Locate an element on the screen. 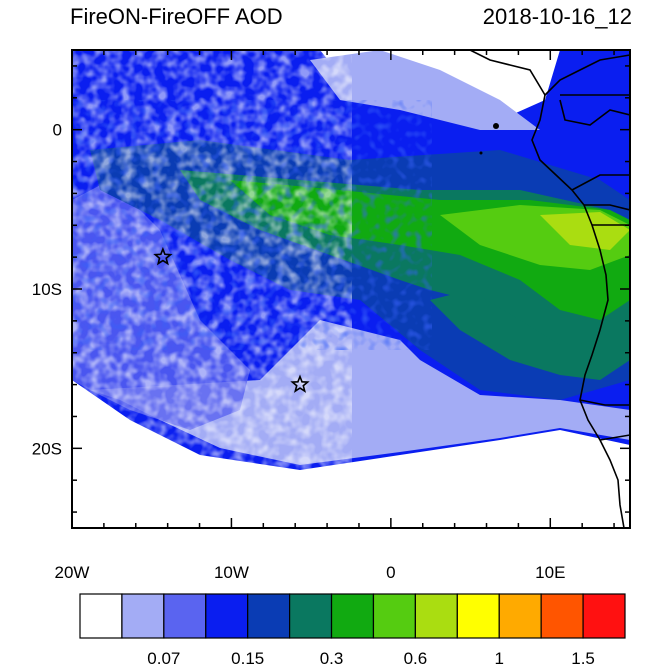  colorbar-label: 0.15 is located at coordinates (247, 658).